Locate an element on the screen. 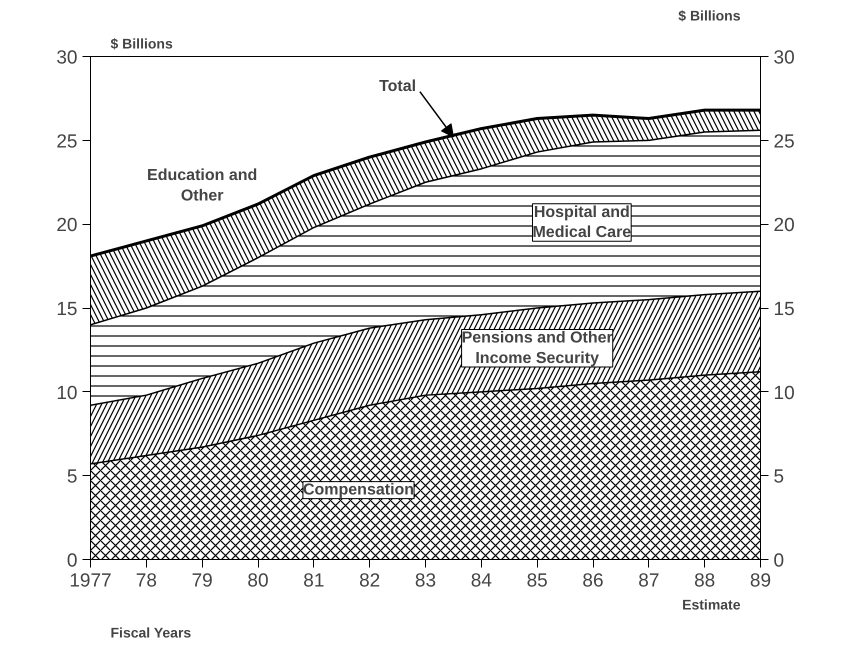 This screenshot has width=860, height=654. series-label: Hospital and Medical Care is located at coordinates (582, 223).